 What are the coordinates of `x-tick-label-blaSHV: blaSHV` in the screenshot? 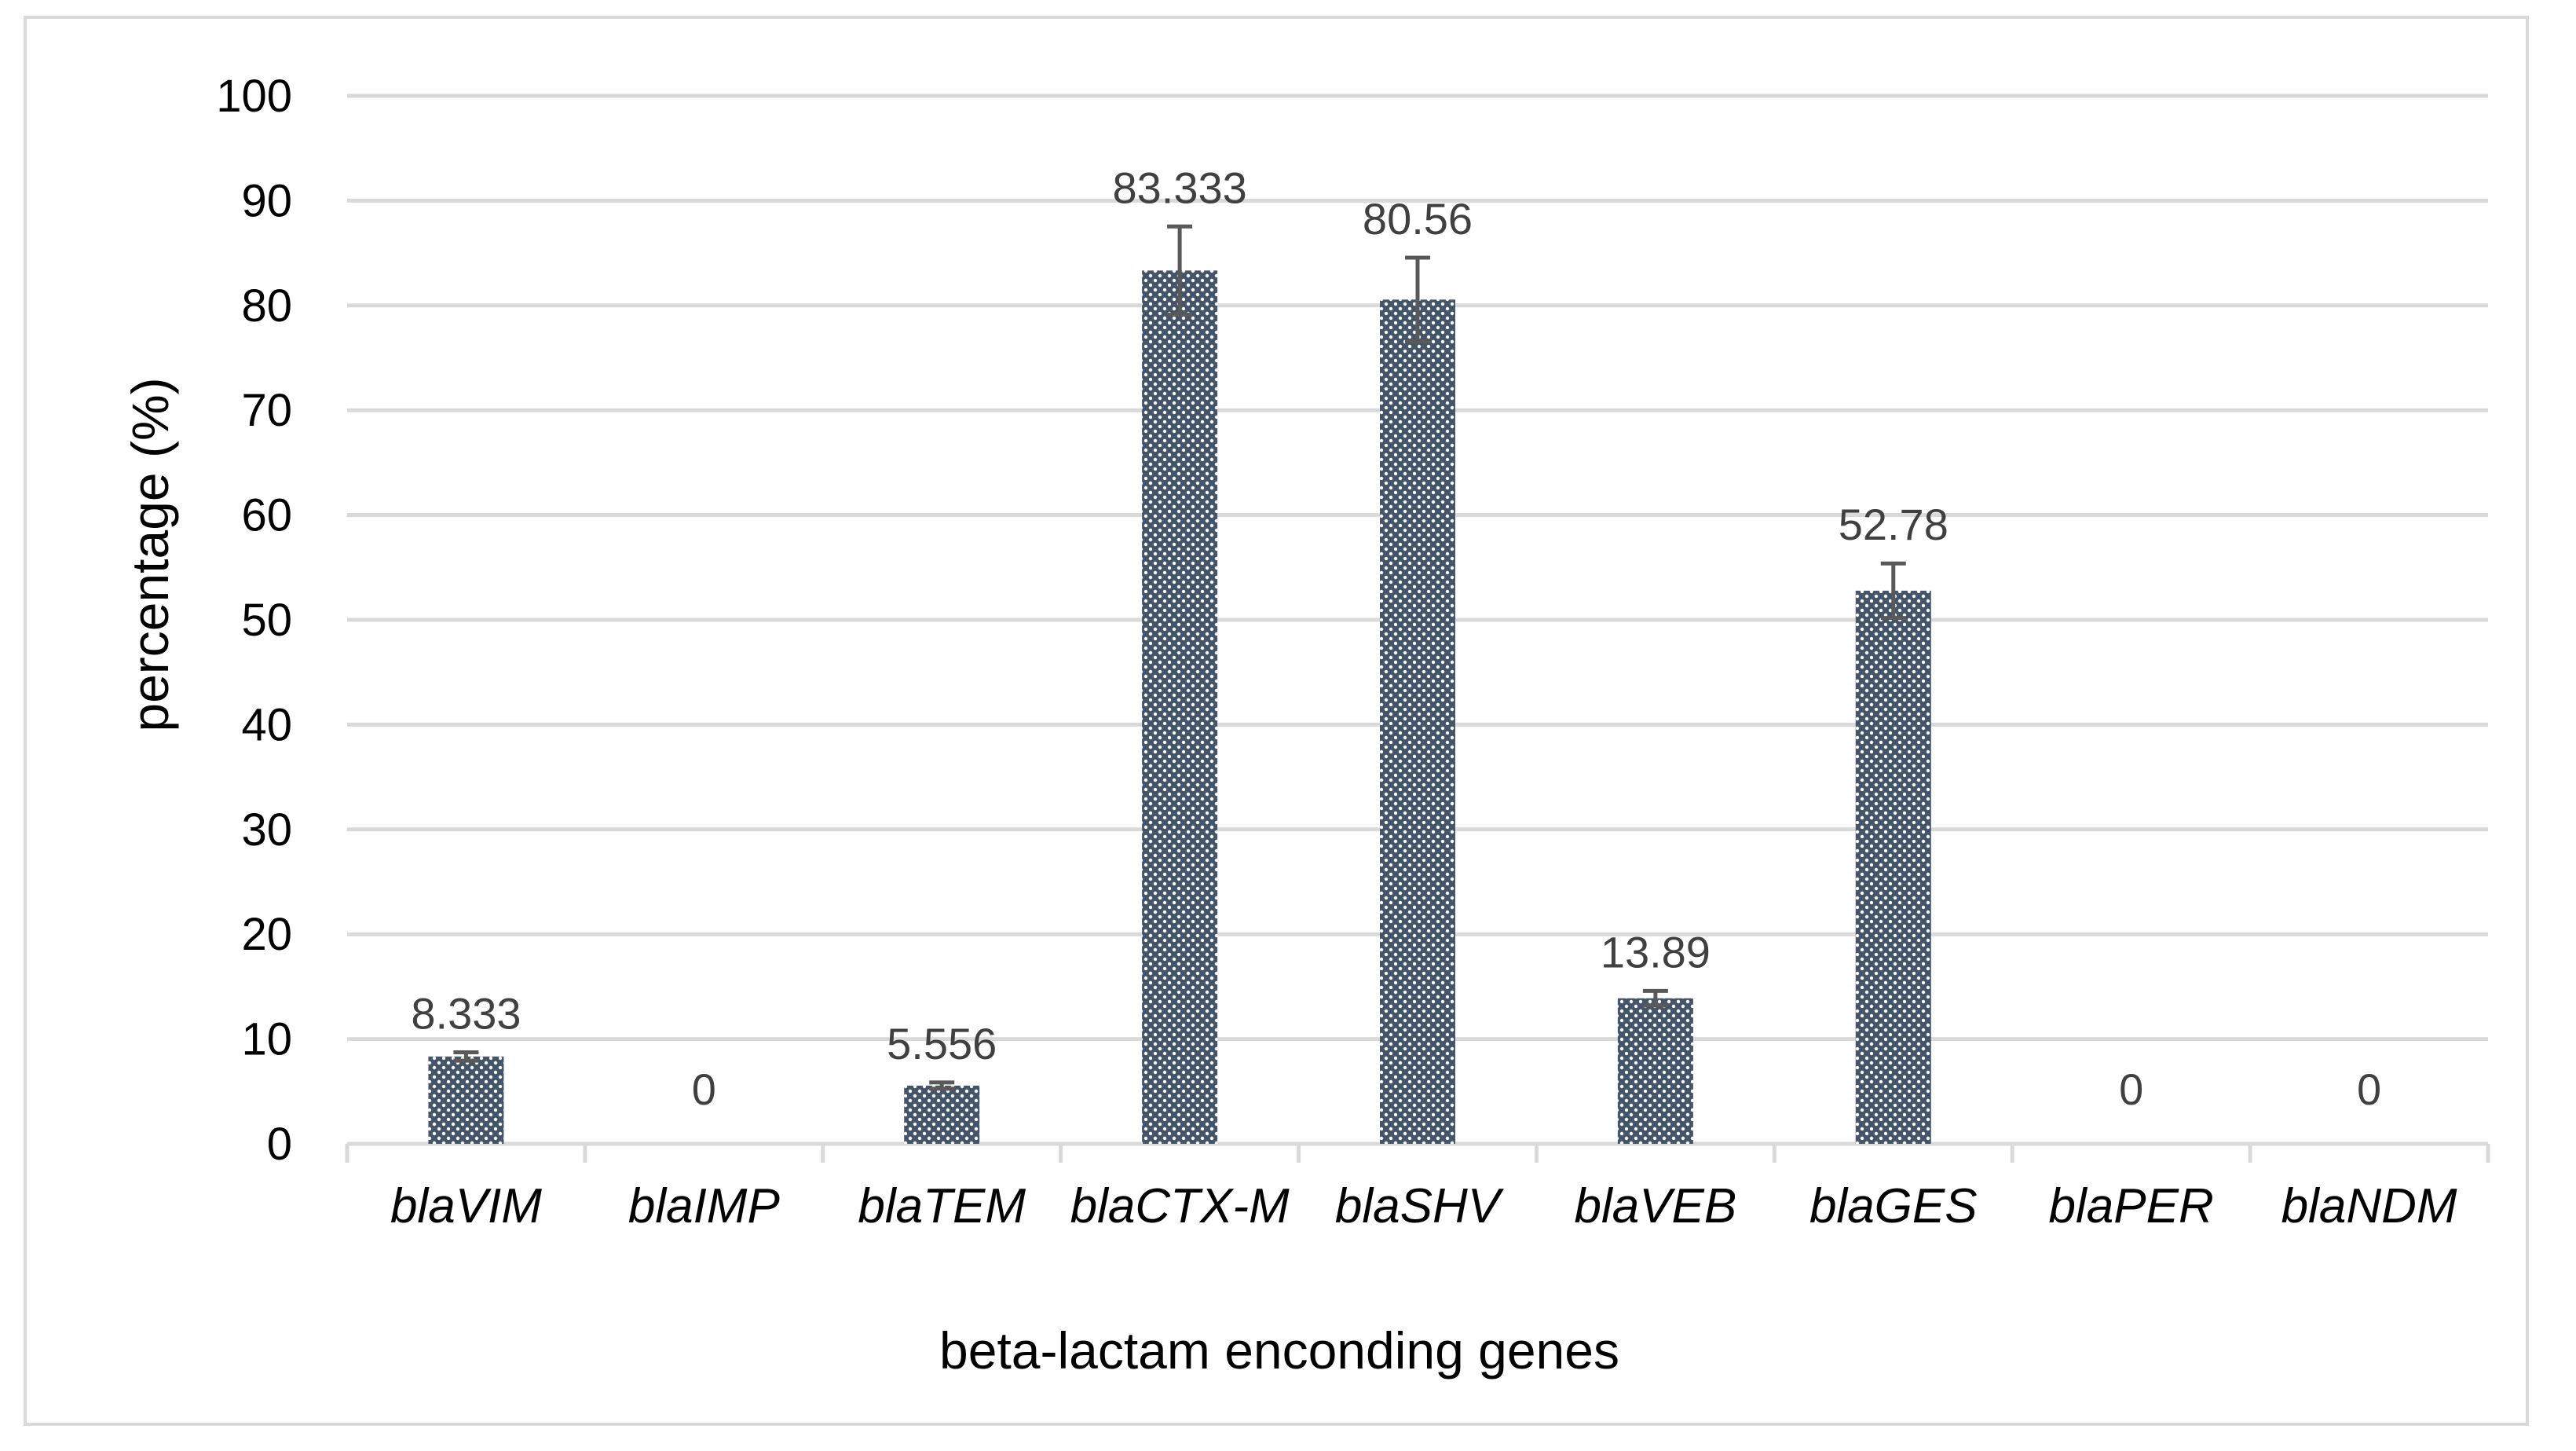 It's located at (1420, 1206).